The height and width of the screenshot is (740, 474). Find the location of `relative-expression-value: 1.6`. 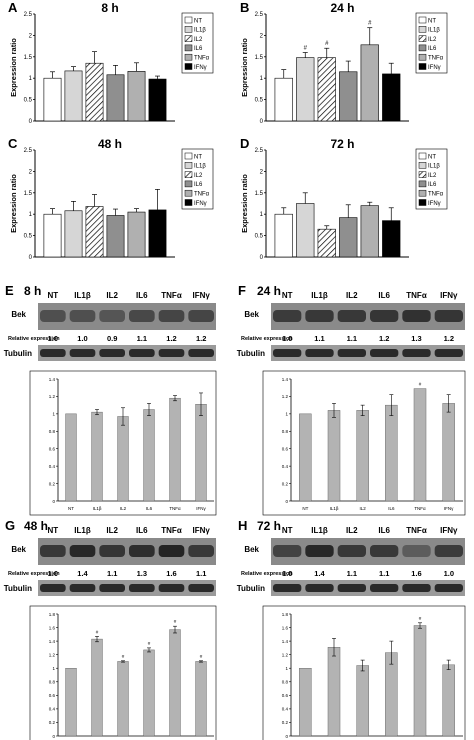

relative-expression-value: 1.6 is located at coordinates (416, 573).